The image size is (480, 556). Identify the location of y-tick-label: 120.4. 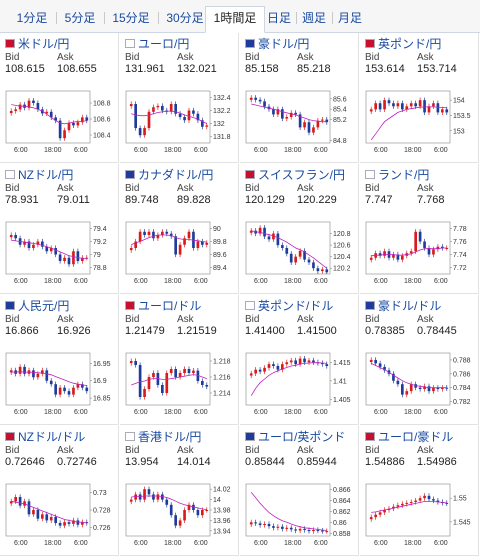
(342, 257).